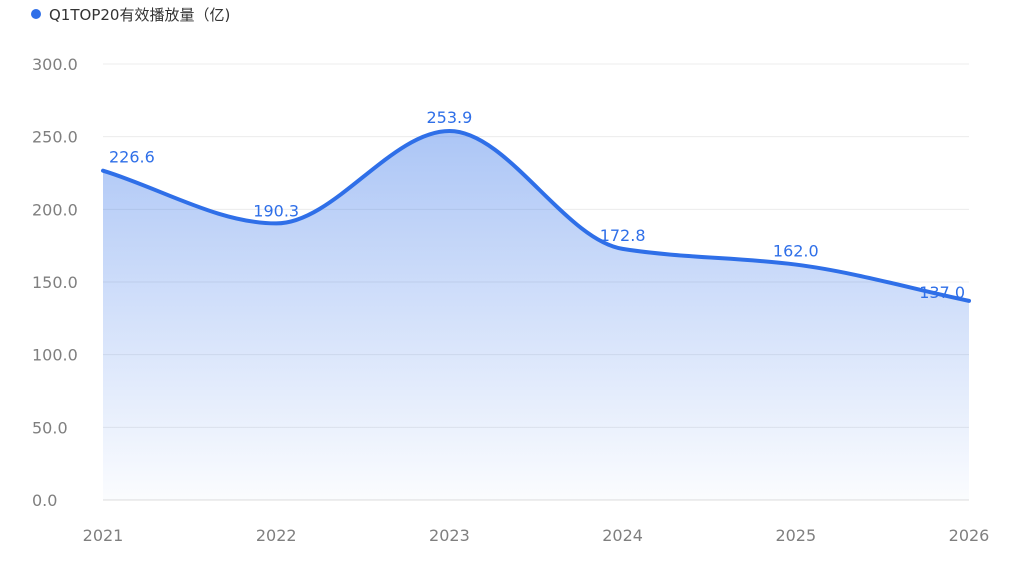 The image size is (1024, 573). What do you see at coordinates (536, 535) in the screenshot?
I see `x-axis-tick-labels: 2021 2022 2023 2024 2025 2026` at bounding box center [536, 535].